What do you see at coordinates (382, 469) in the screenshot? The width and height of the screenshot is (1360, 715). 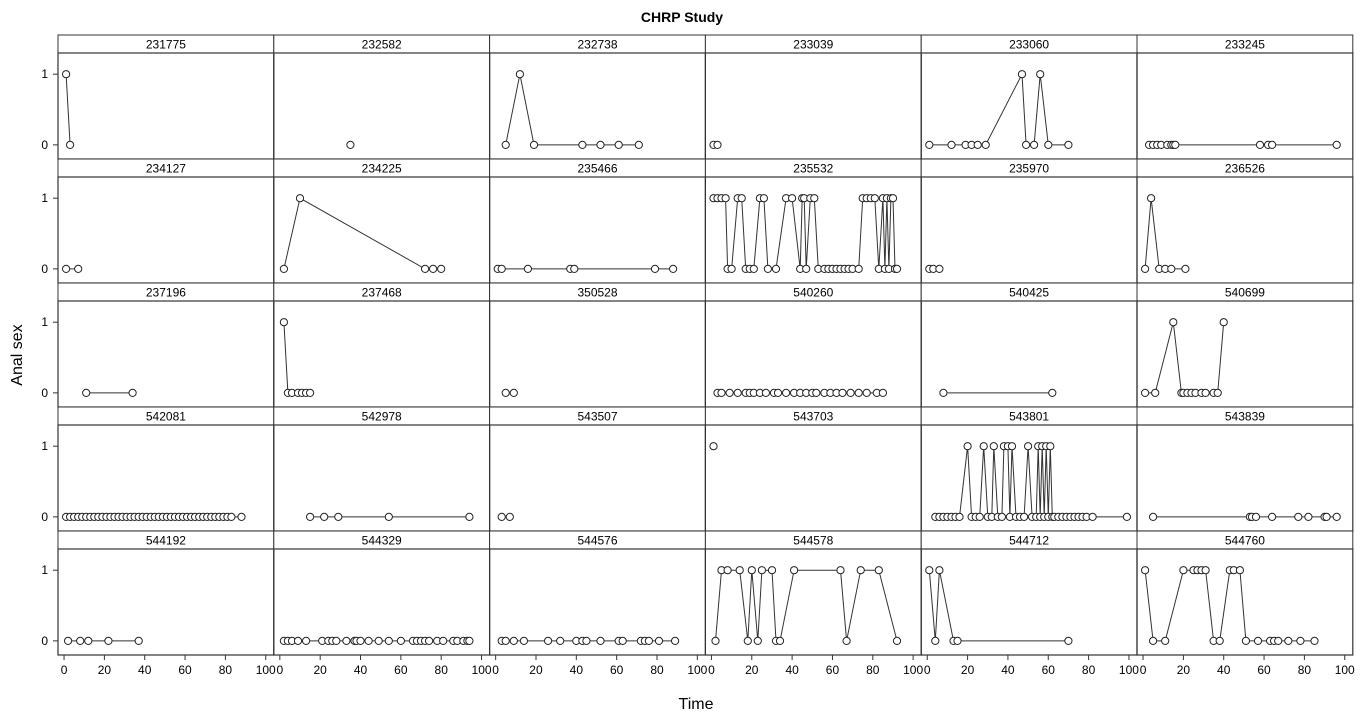 I see `panel-542978: 542978` at bounding box center [382, 469].